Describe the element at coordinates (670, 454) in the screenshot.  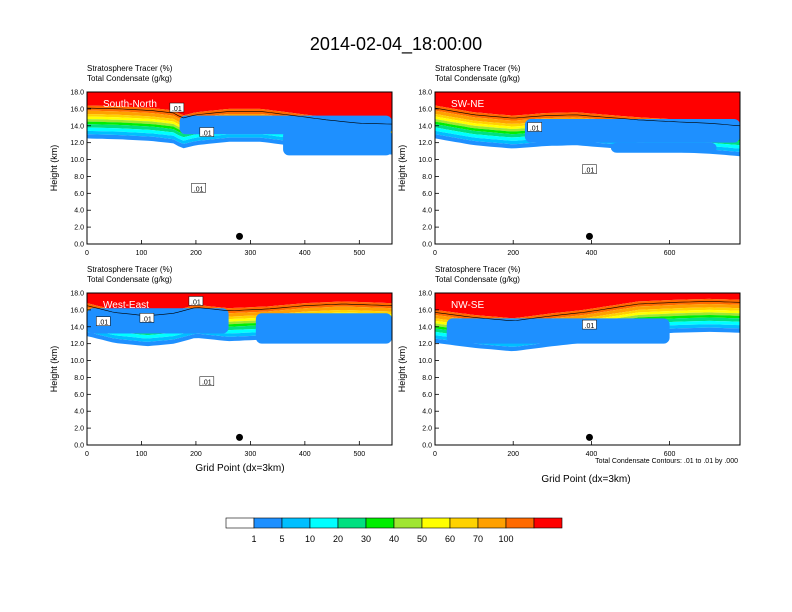
I see `x-tick-label: 600` at that location.